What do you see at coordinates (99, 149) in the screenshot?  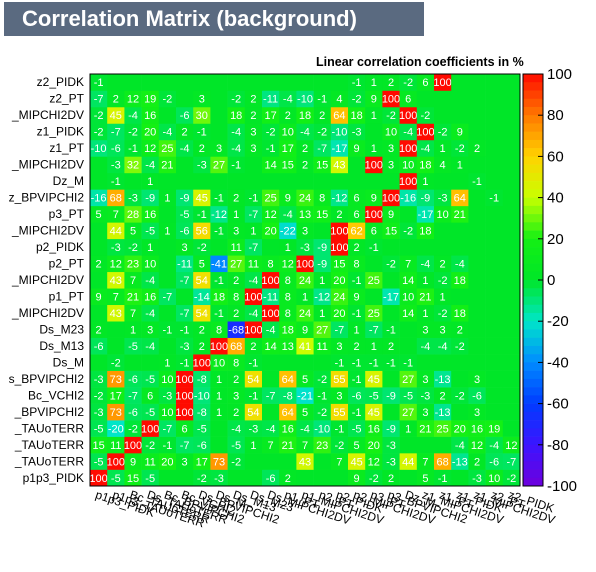 I see `cell-value-label: -10` at bounding box center [99, 149].